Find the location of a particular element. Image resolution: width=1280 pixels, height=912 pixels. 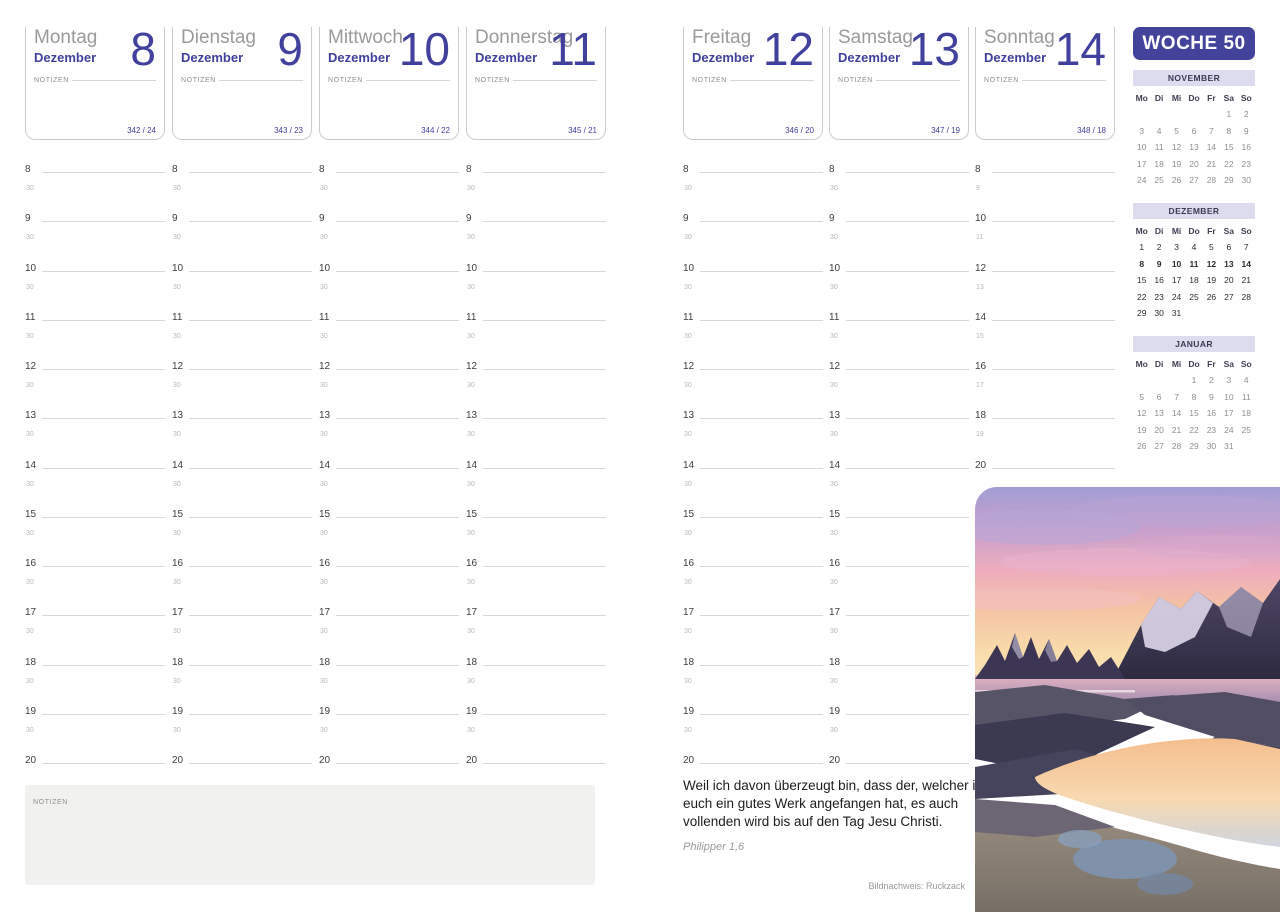

hour-row: 15 is located at coordinates (95, 515).